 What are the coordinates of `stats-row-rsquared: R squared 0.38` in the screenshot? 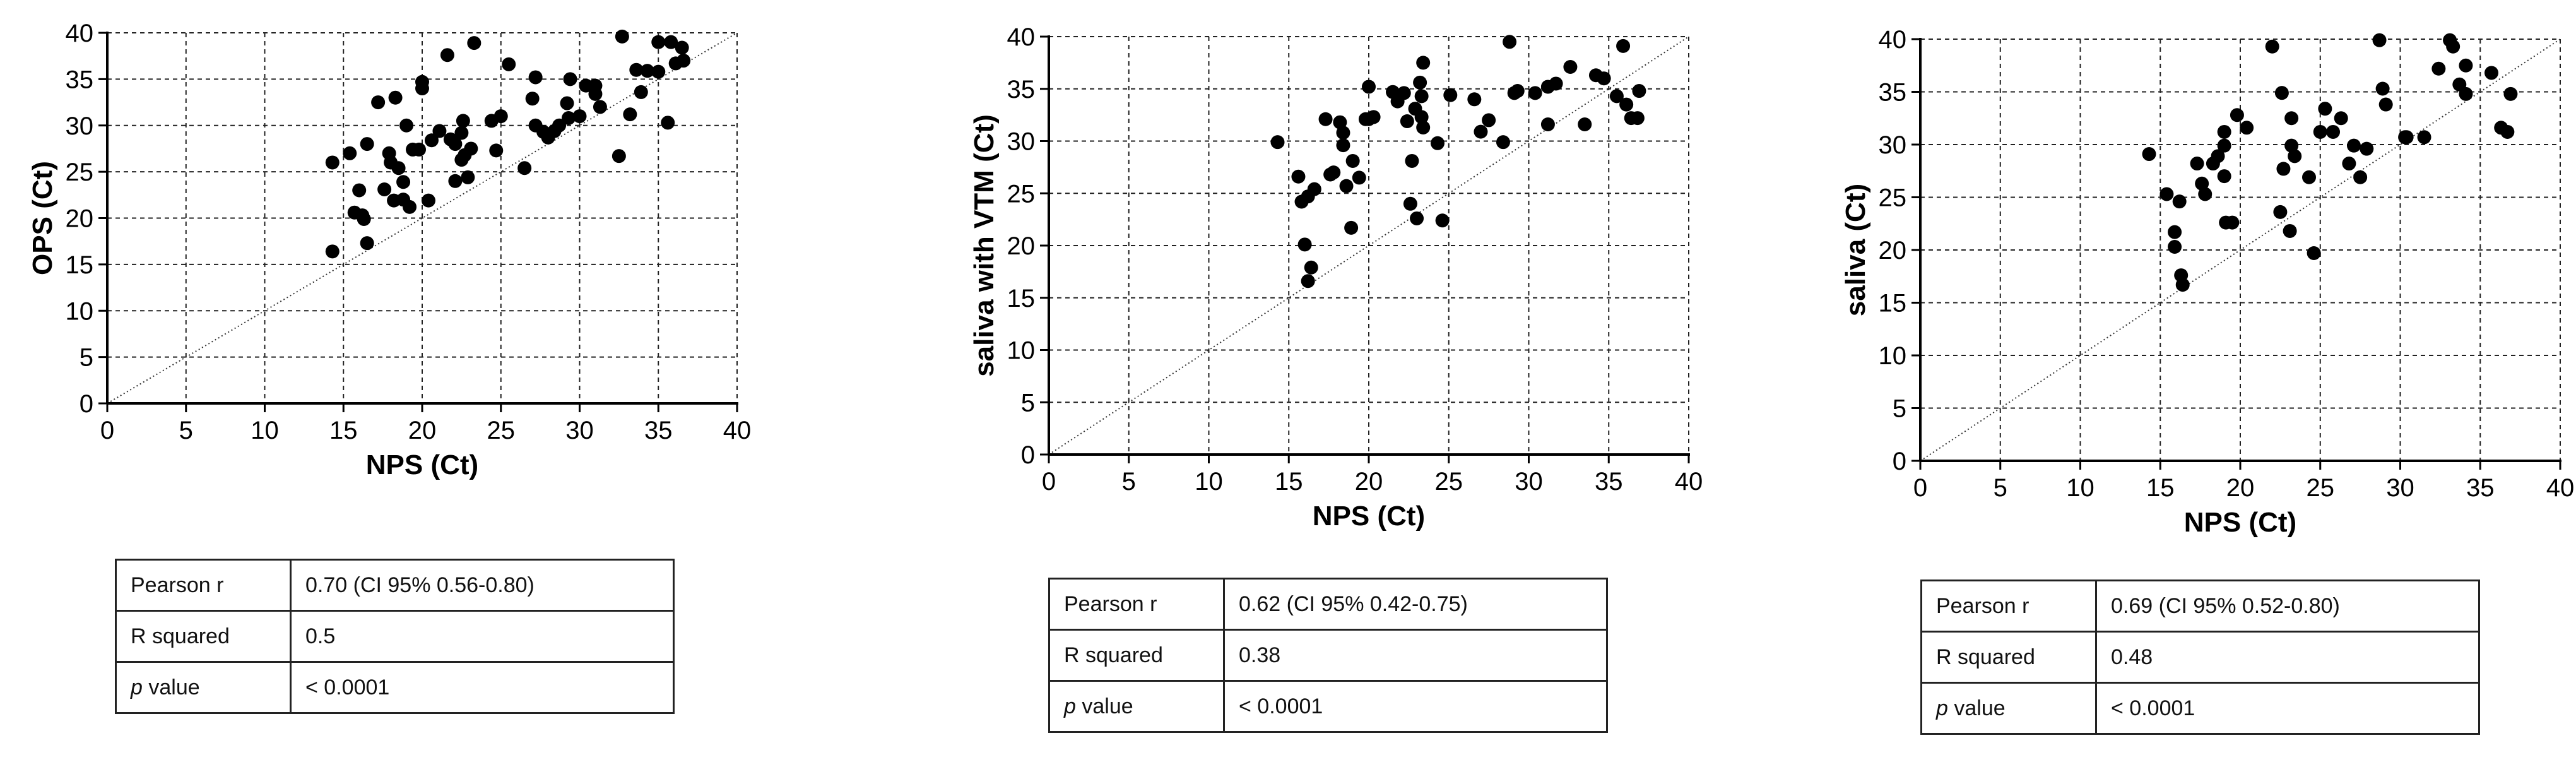 It's located at (1328, 655).